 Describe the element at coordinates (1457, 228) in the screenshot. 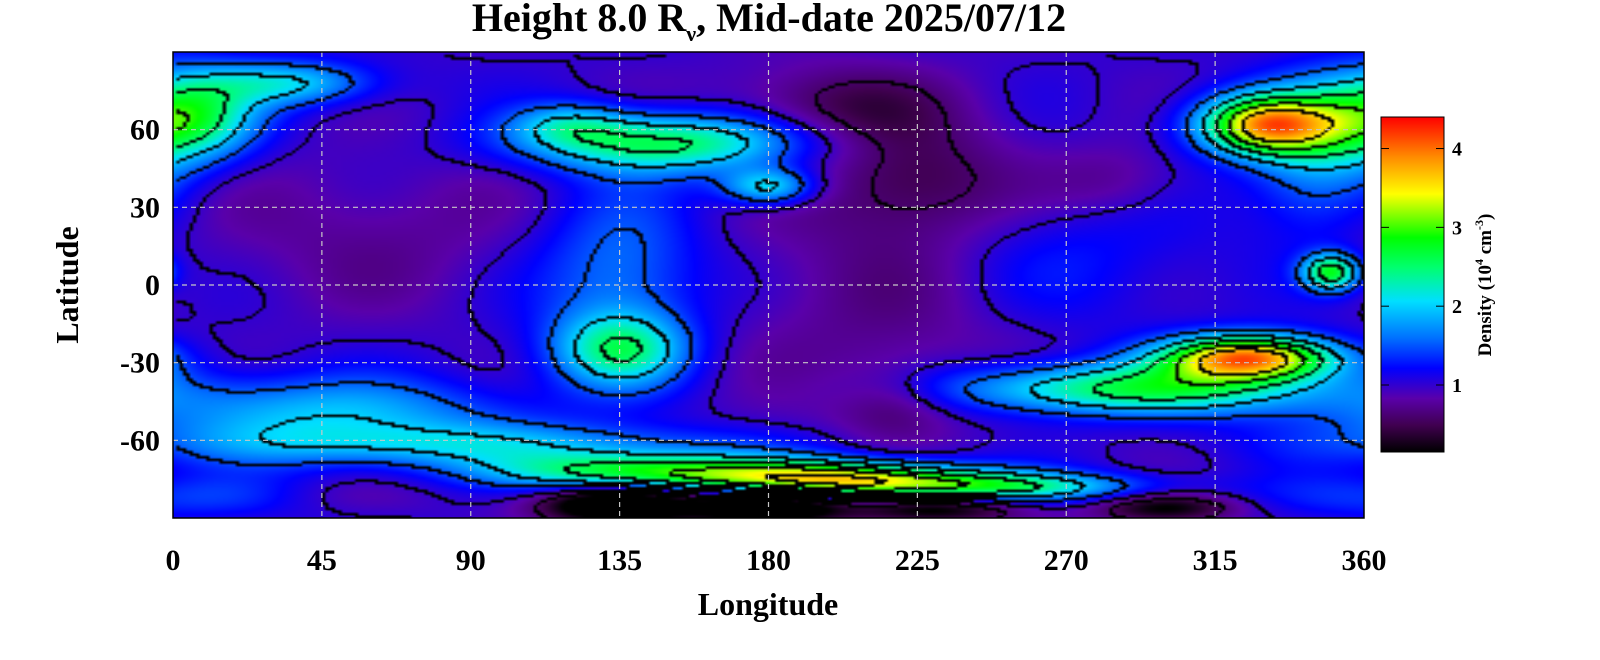

I see `colorbar-tick-label: 3` at that location.